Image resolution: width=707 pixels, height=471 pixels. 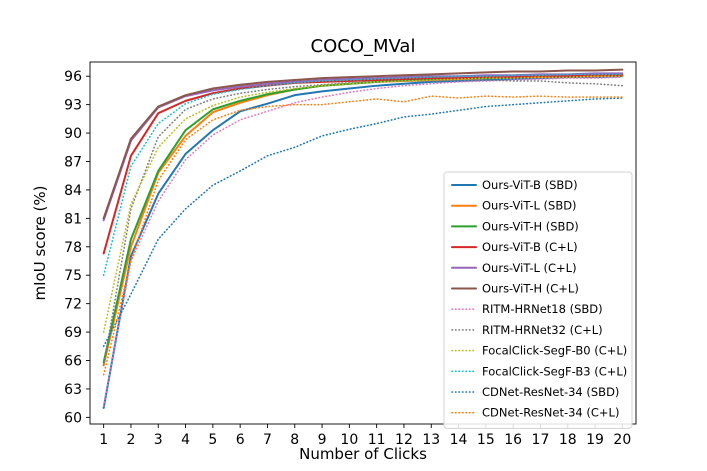 I want to click on legend-label: RITM-HRNet18 (SBD), so click(x=542, y=309).